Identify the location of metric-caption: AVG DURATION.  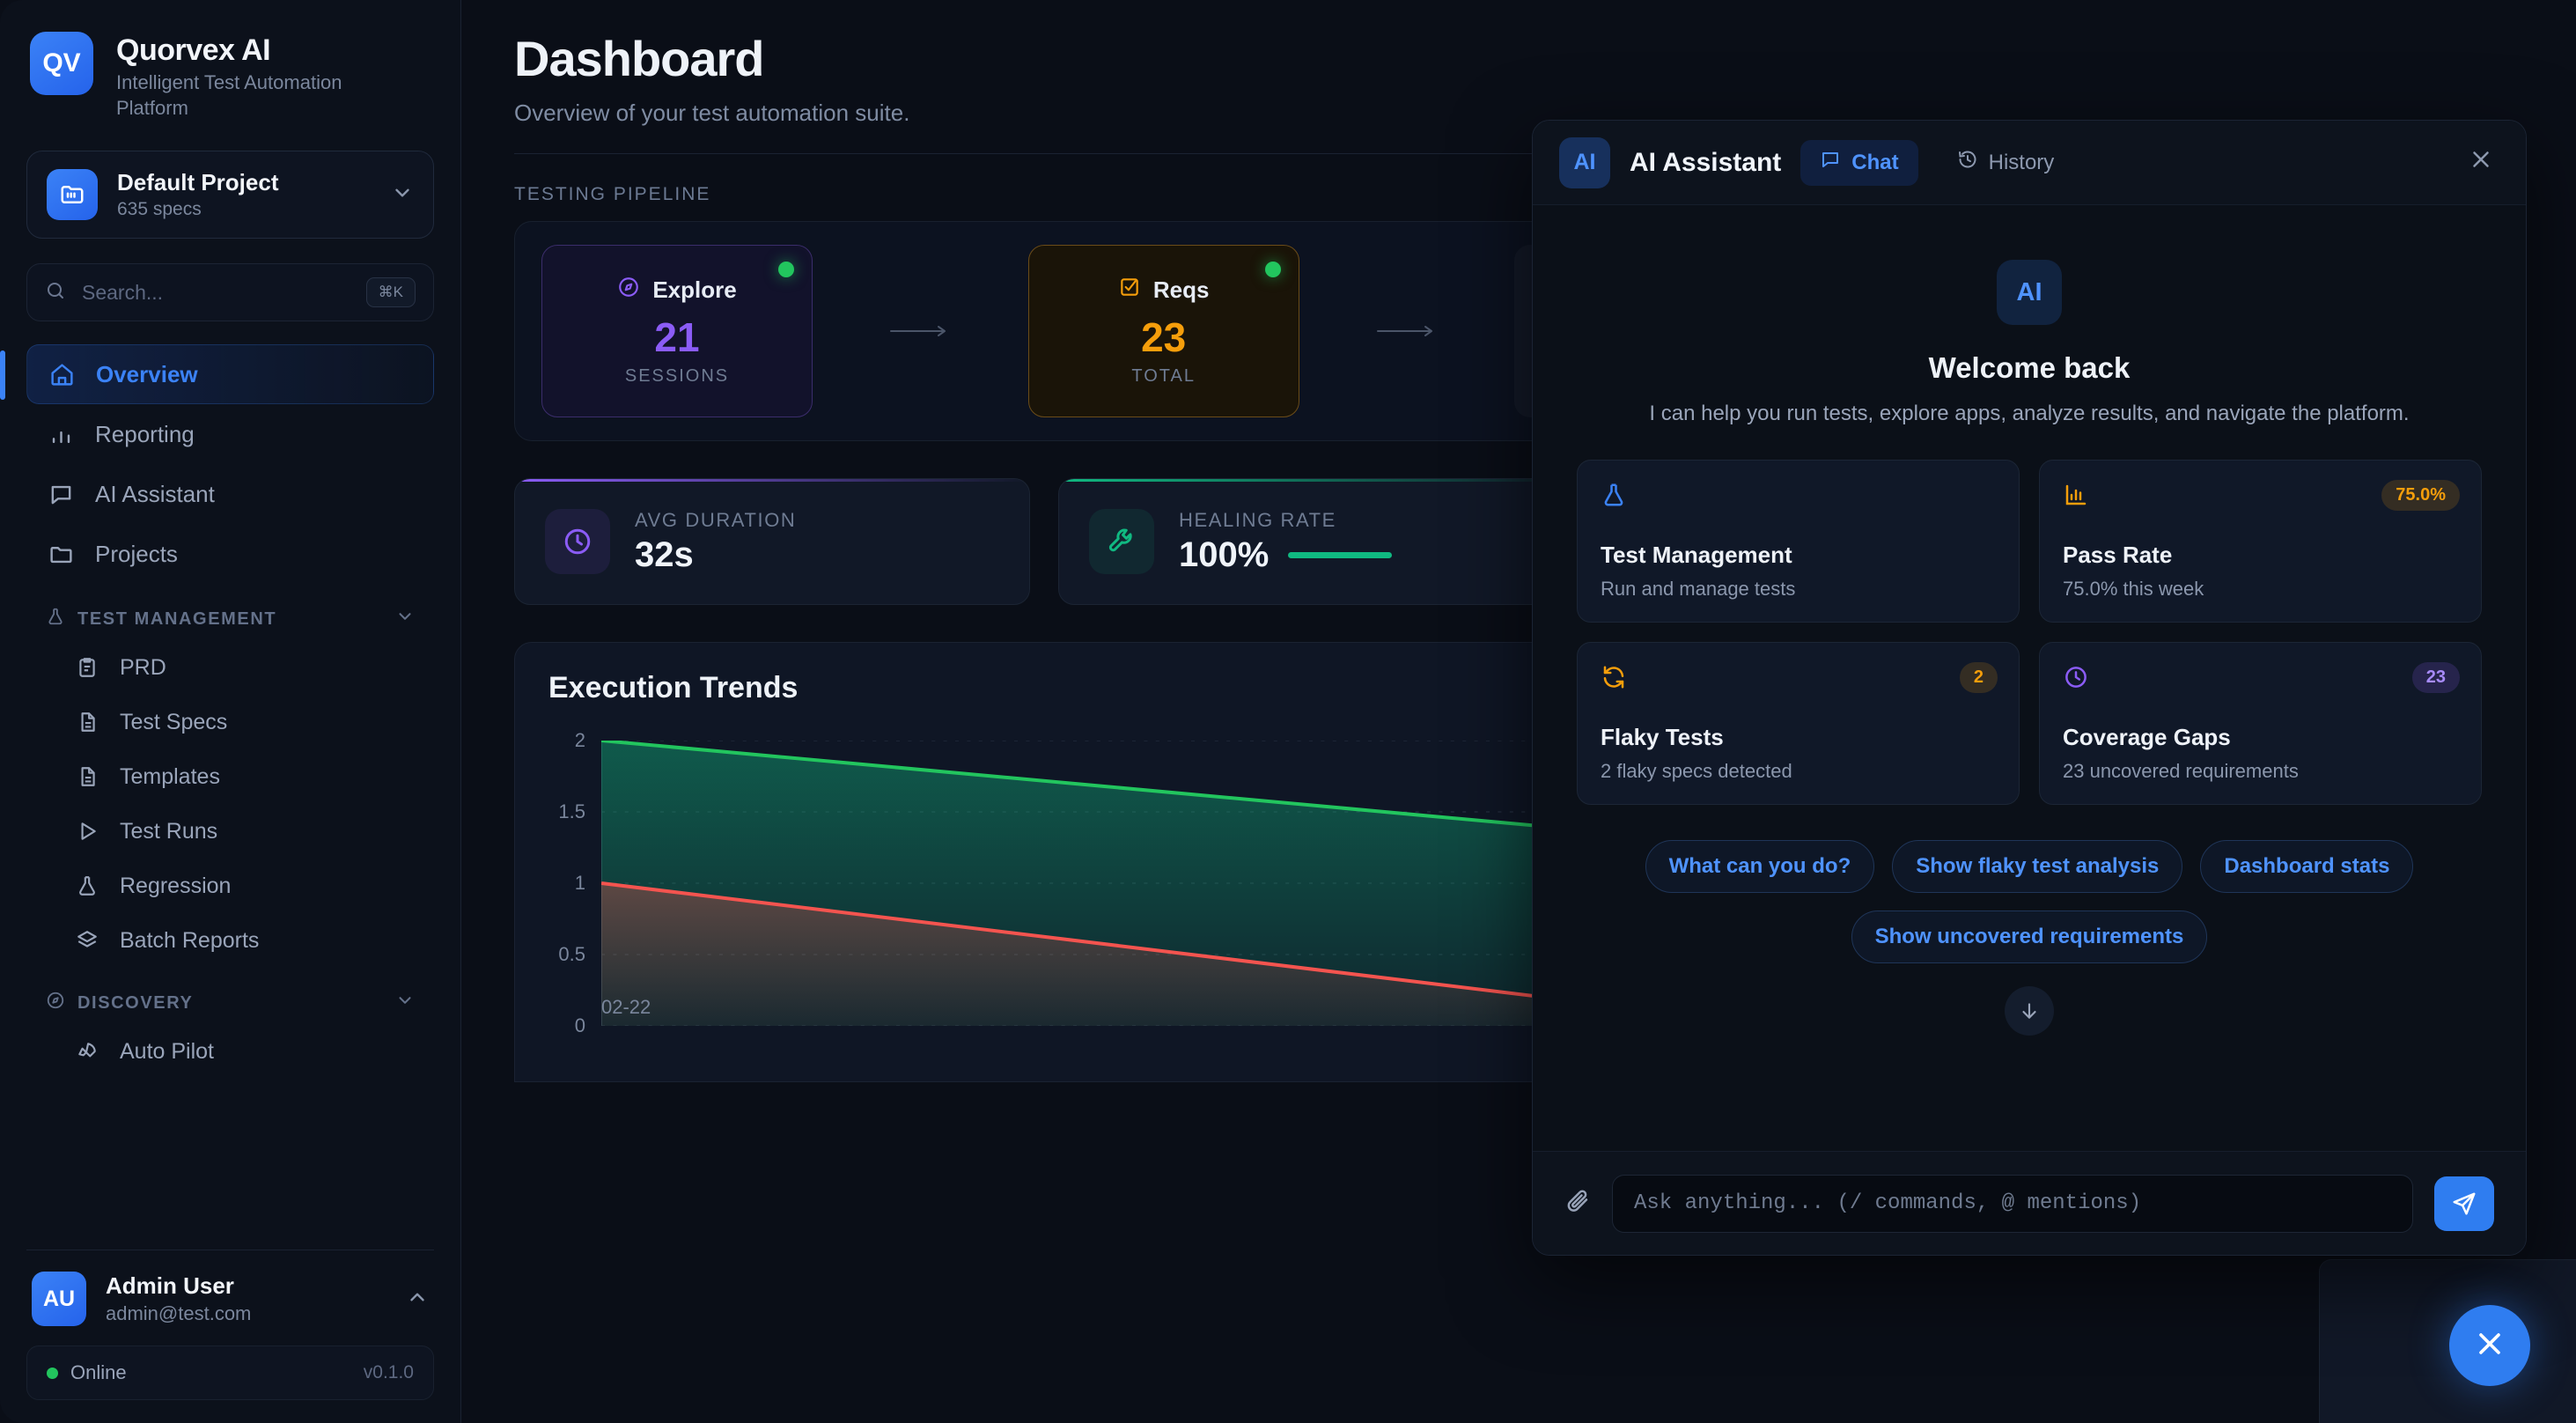
(716, 519).